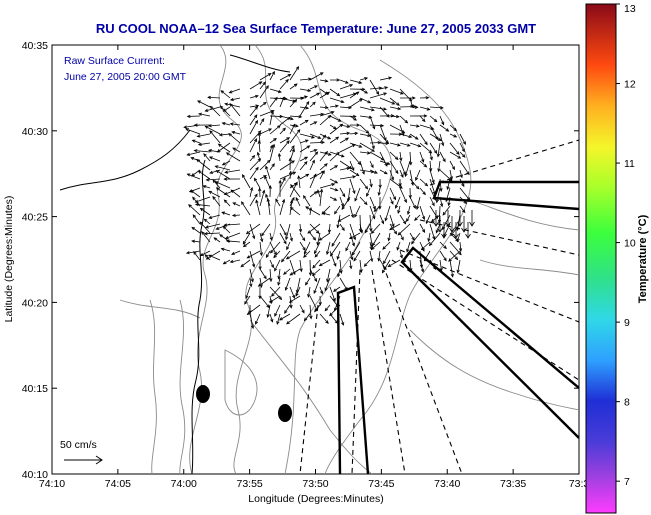 The width and height of the screenshot is (651, 515). I want to click on colorbar: 13 12 11 10 9 8 7 Temperature (°C), so click(617, 258).